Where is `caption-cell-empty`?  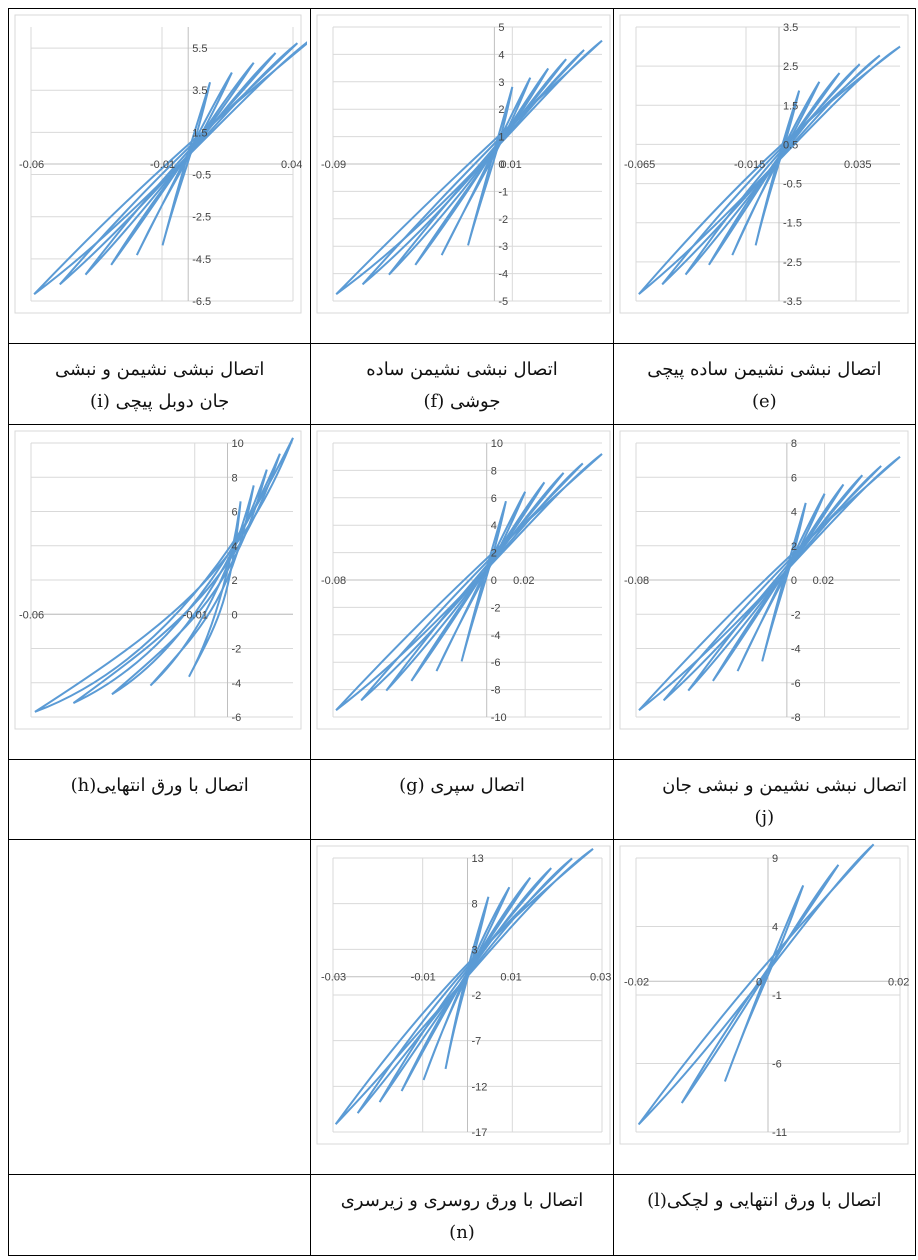 caption-cell-empty is located at coordinates (159, 1215).